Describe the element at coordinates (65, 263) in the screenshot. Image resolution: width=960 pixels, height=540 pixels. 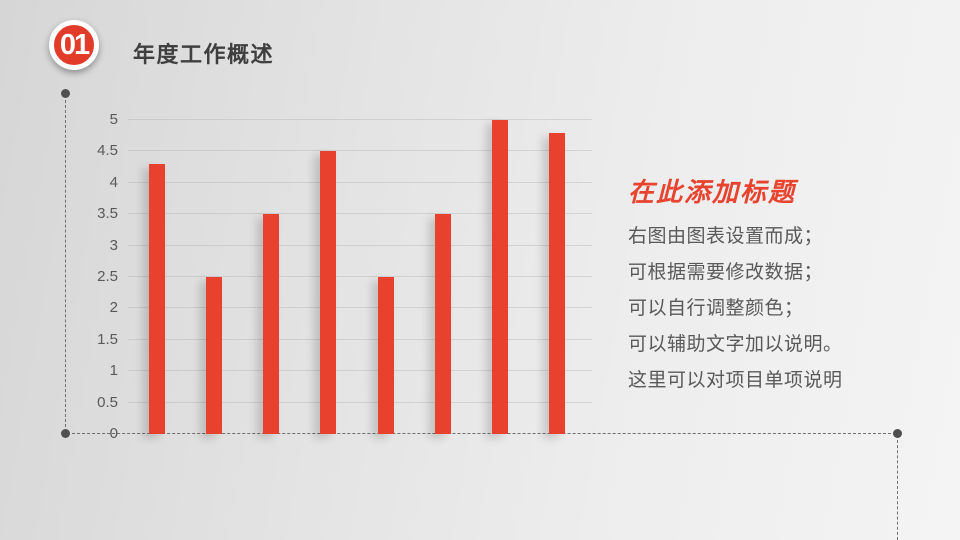
I see `decor-dashed-line-left` at that location.